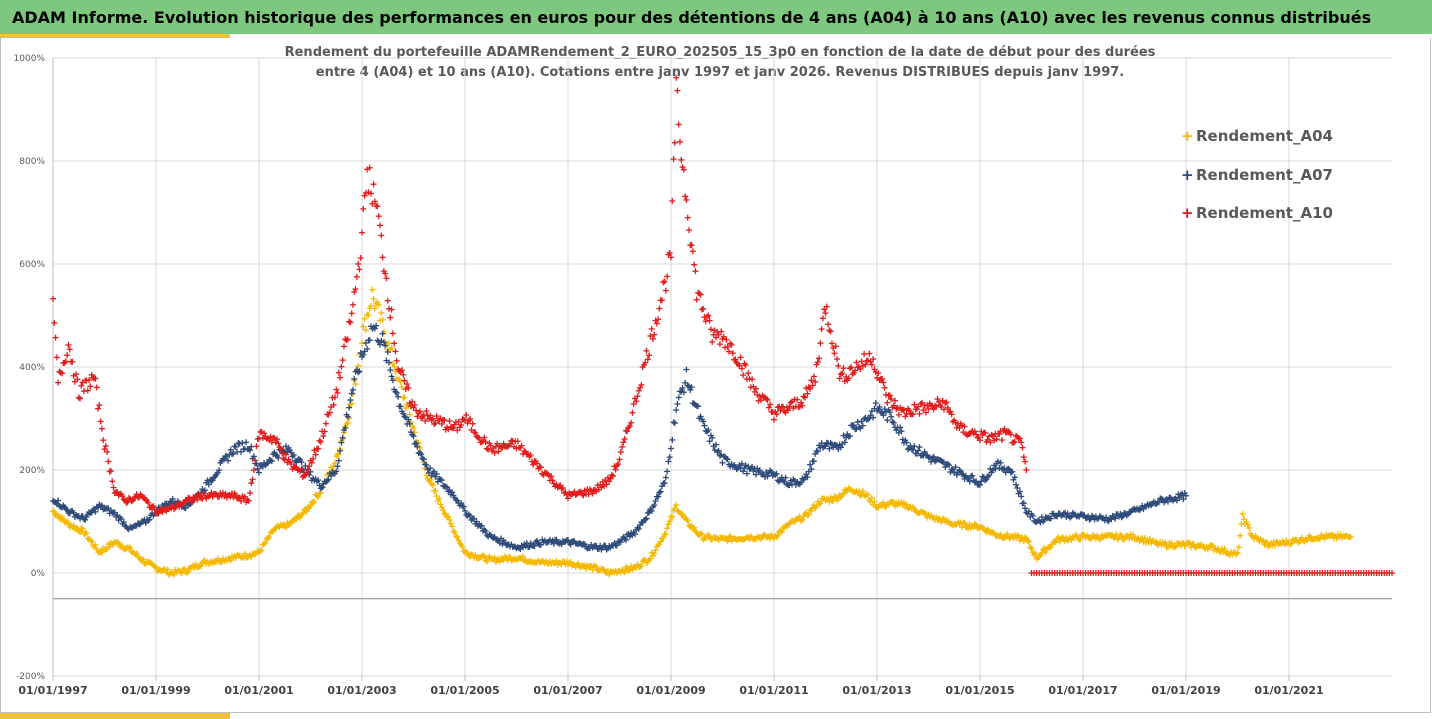  Describe the element at coordinates (361, 690) in the screenshot. I see `x-tick-label: 01/01/2003` at that location.